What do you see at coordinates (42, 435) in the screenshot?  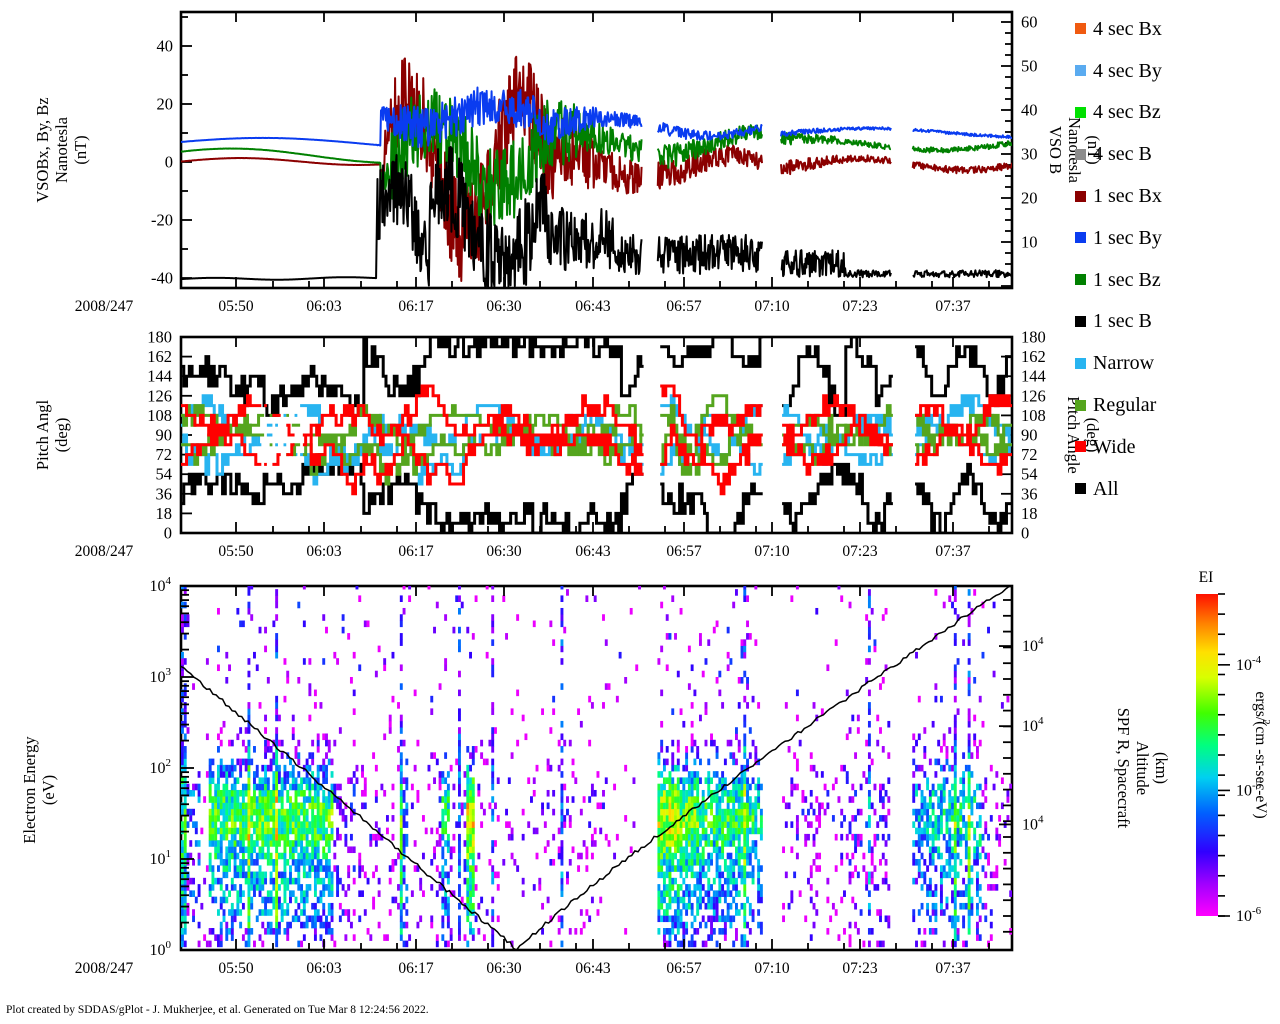 I see `ylabel-line1: Pitch Angl` at bounding box center [42, 435].